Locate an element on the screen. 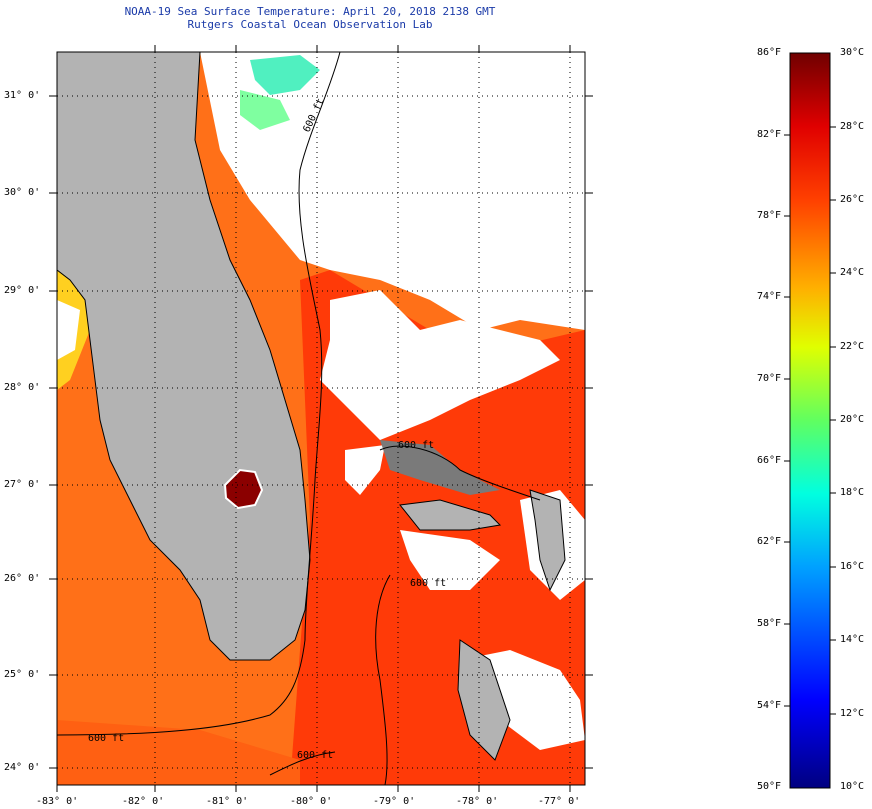 Image resolution: width=872 pixels, height=809 pixels. lat-label: 29° 0' is located at coordinates (22, 290).